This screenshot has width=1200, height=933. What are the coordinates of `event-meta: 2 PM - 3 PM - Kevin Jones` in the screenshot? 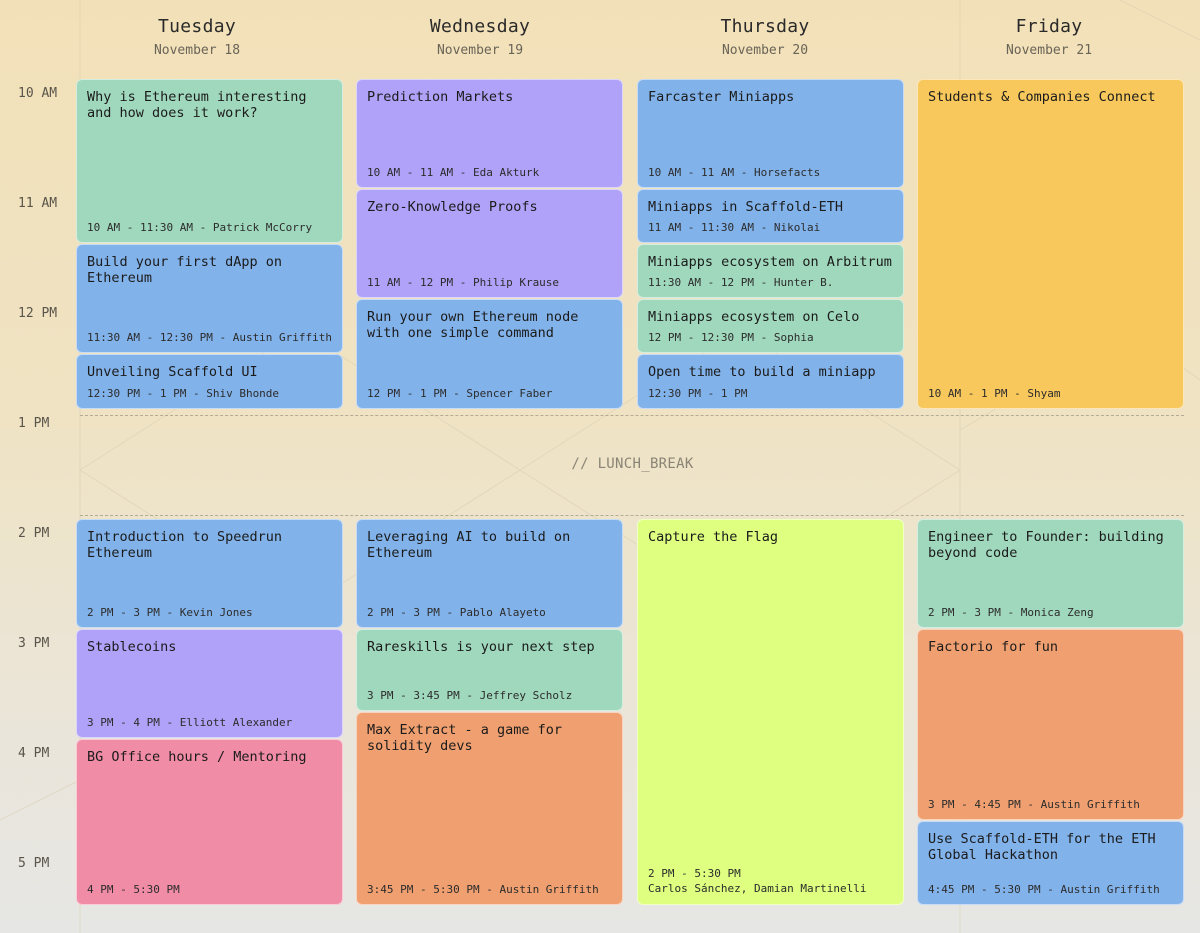 It's located at (170, 612).